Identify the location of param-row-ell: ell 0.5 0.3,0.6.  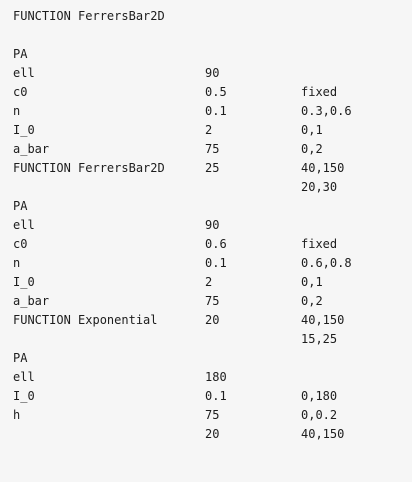
(212, 81).